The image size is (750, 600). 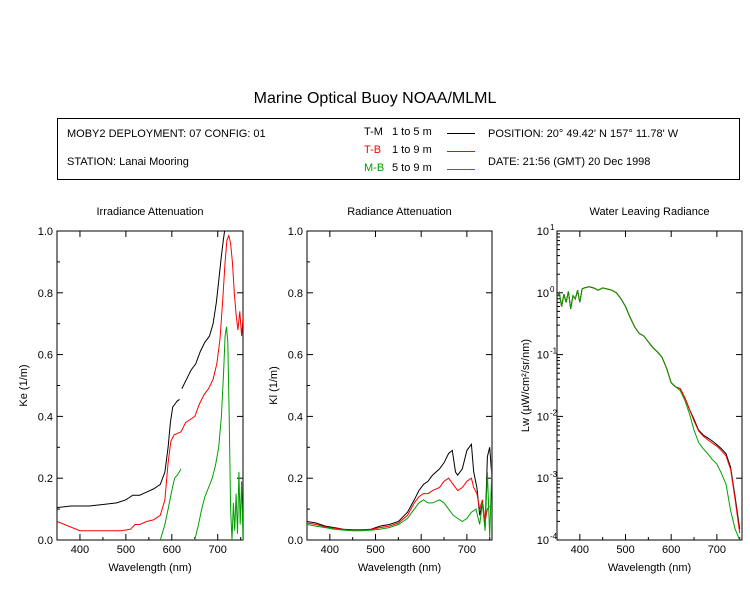 I want to click on chart3-series-t-b-line, so click(x=649, y=410).